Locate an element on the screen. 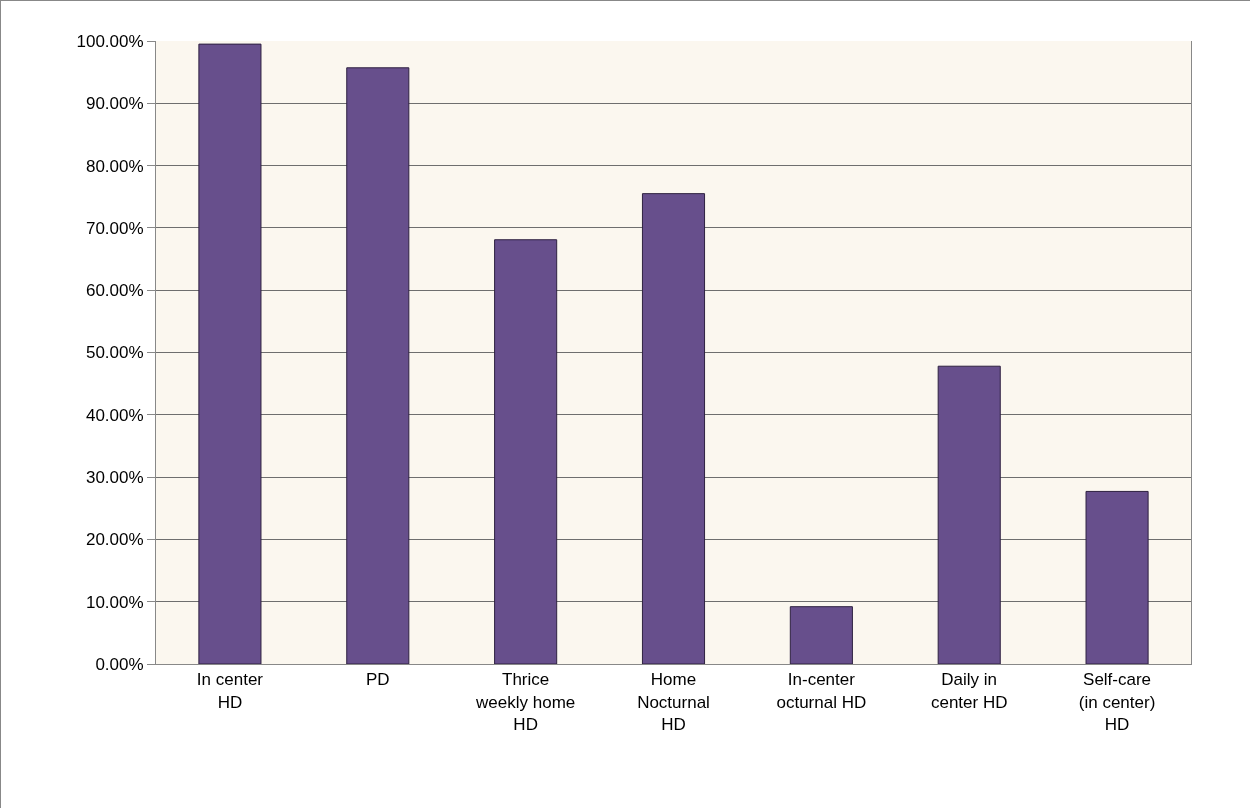 Image resolution: width=1250 pixels, height=808 pixels. y-tick-label: 60.00% is located at coordinates (114, 291).